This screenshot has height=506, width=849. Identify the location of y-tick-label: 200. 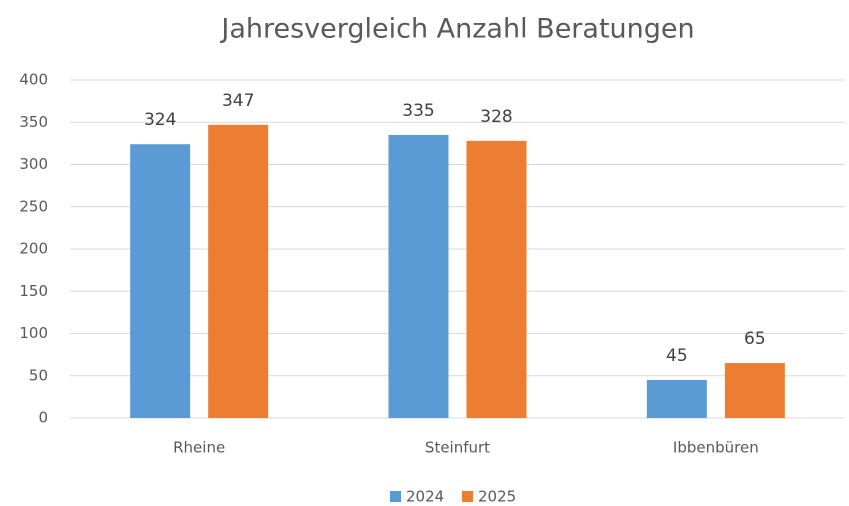
(33, 249).